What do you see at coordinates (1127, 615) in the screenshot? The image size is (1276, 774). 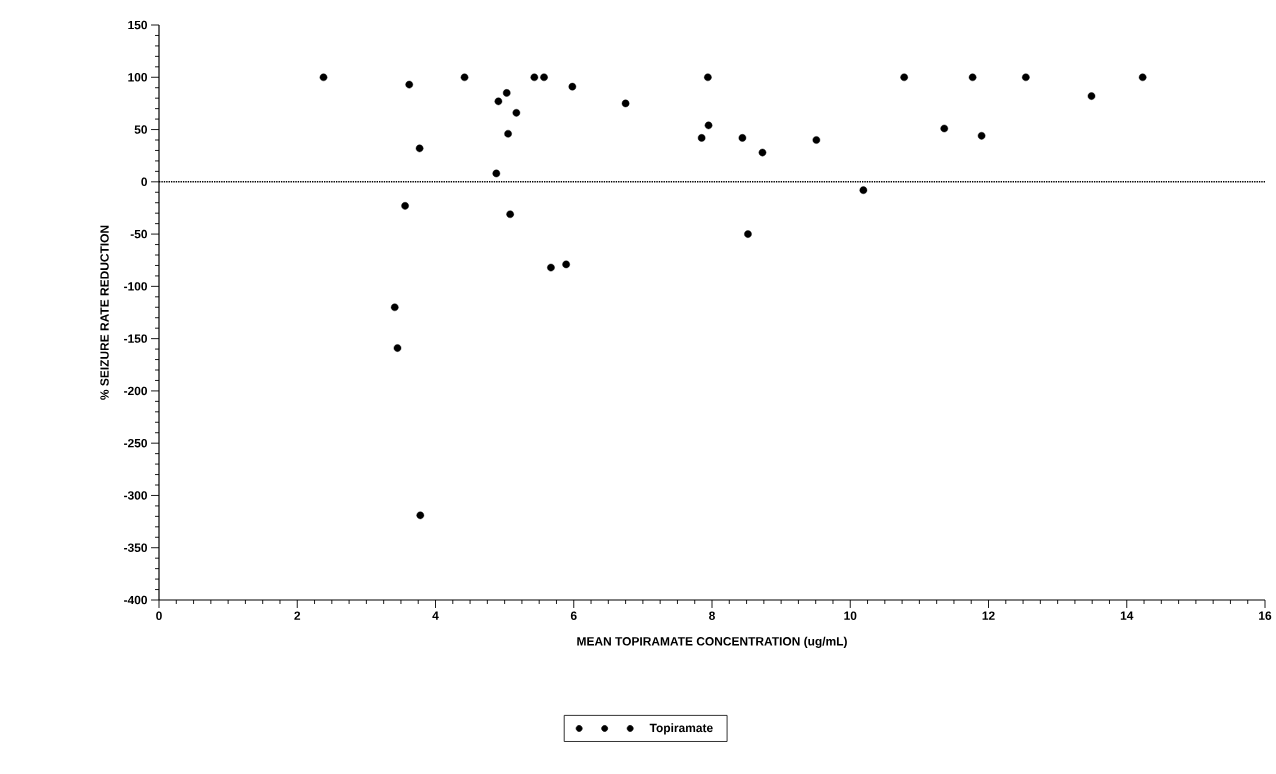 I see `x-tick-label: 14` at bounding box center [1127, 615].